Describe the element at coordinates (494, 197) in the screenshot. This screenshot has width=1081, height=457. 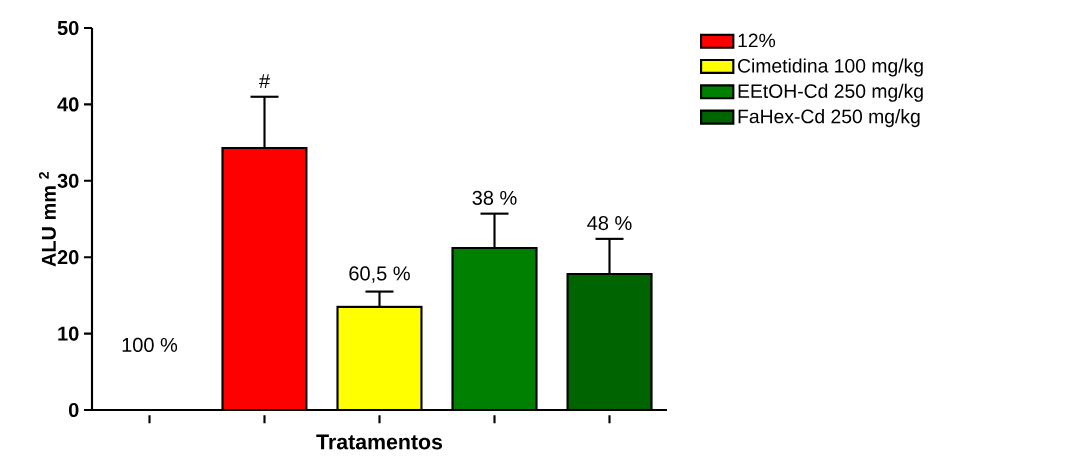
I see `annotation: 38 %` at that location.